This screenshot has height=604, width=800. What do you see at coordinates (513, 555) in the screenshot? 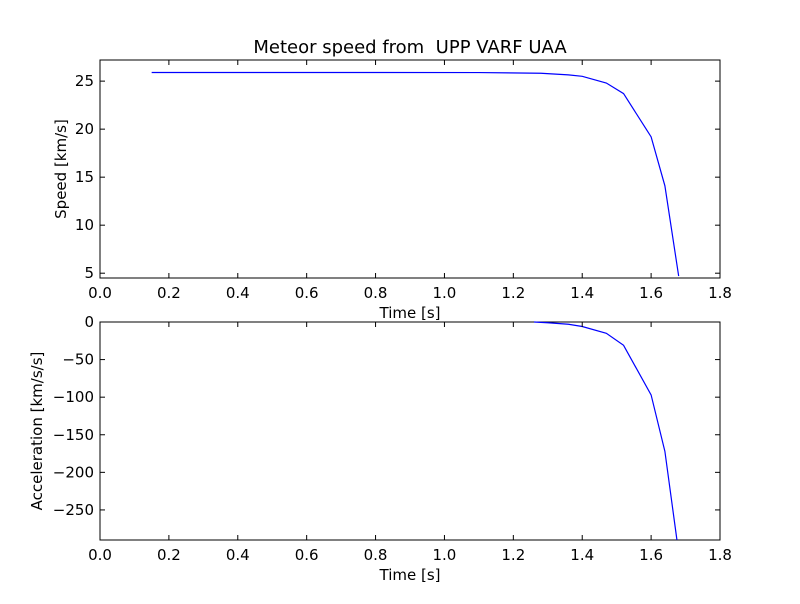
I see `accel-x-tick-label: 1.2` at bounding box center [513, 555].